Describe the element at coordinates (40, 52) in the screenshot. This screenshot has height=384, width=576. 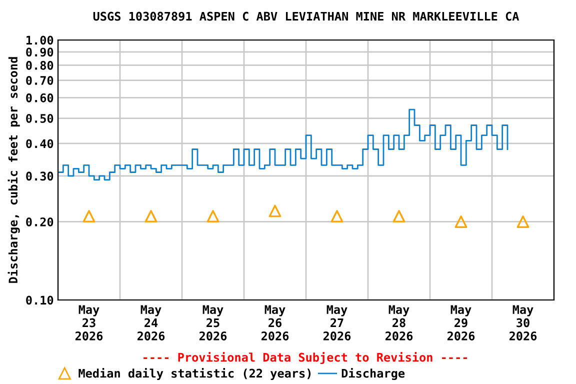
I see `y-tick-label: 0.90` at that location.